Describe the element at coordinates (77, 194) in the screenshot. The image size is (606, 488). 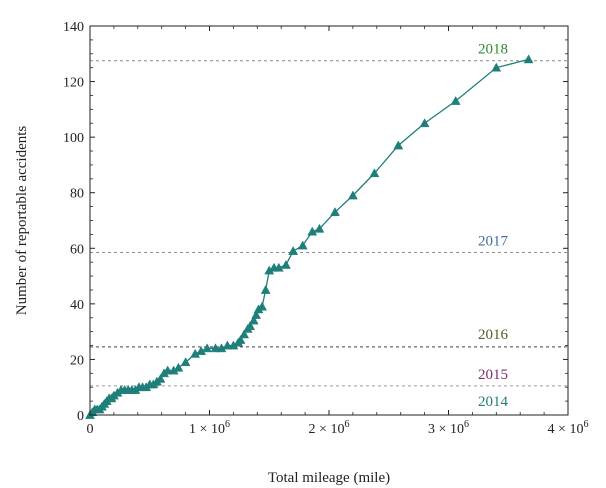
I see `y-tick-label: 80` at that location.